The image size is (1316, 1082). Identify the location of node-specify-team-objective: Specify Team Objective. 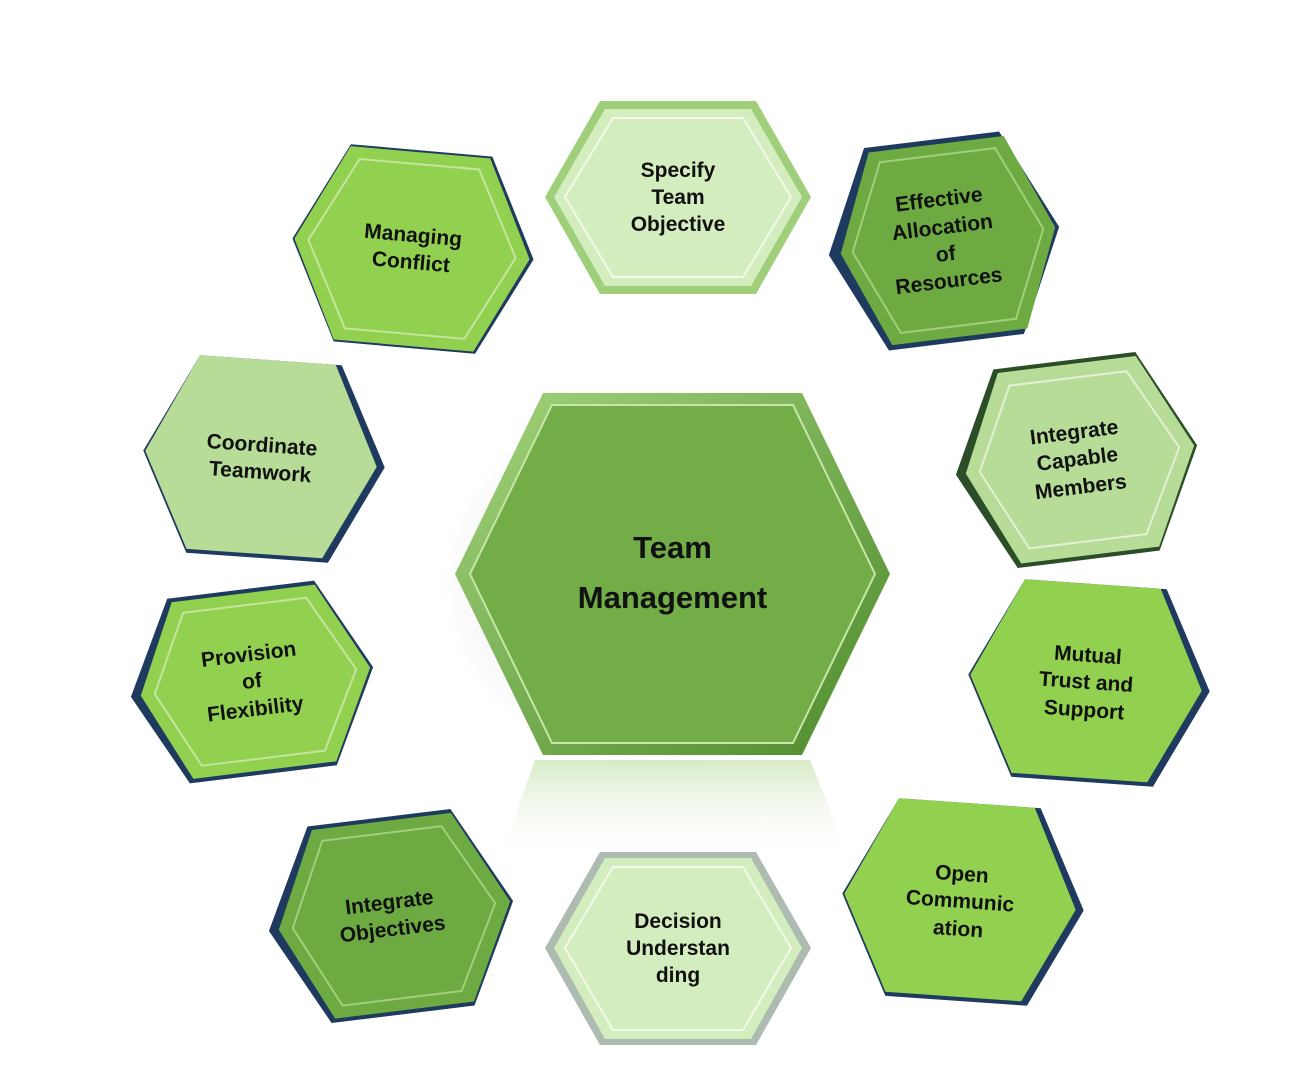
(678, 197).